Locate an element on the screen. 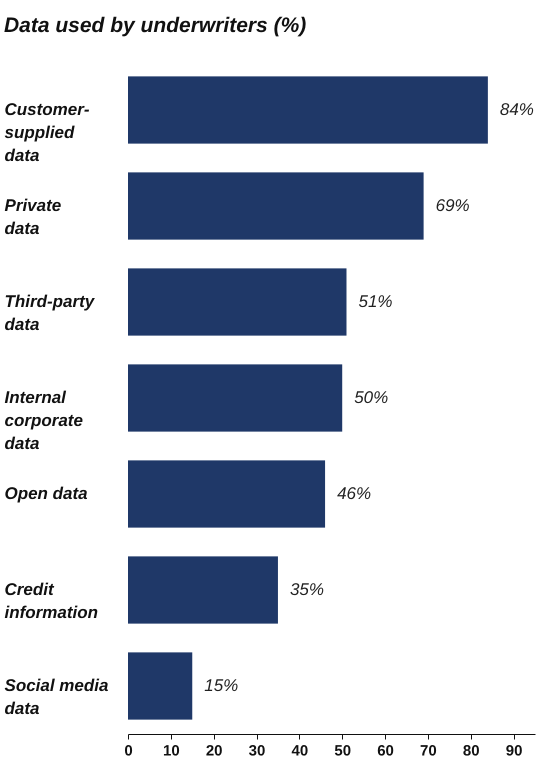 The image size is (539, 763). x-tick-label: 60 is located at coordinates (385, 751).